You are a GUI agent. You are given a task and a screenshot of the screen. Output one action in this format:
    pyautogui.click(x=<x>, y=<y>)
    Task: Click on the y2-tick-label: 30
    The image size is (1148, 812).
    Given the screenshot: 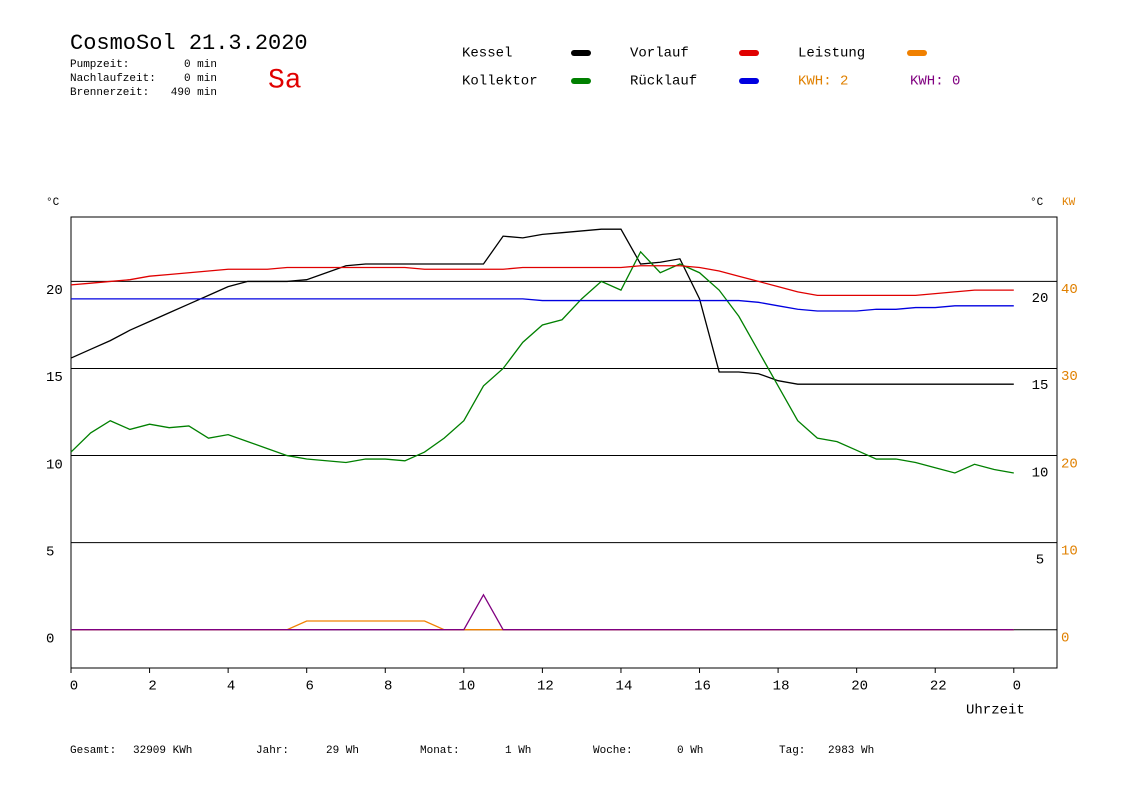 What is the action you would take?
    pyautogui.click(x=1069, y=377)
    